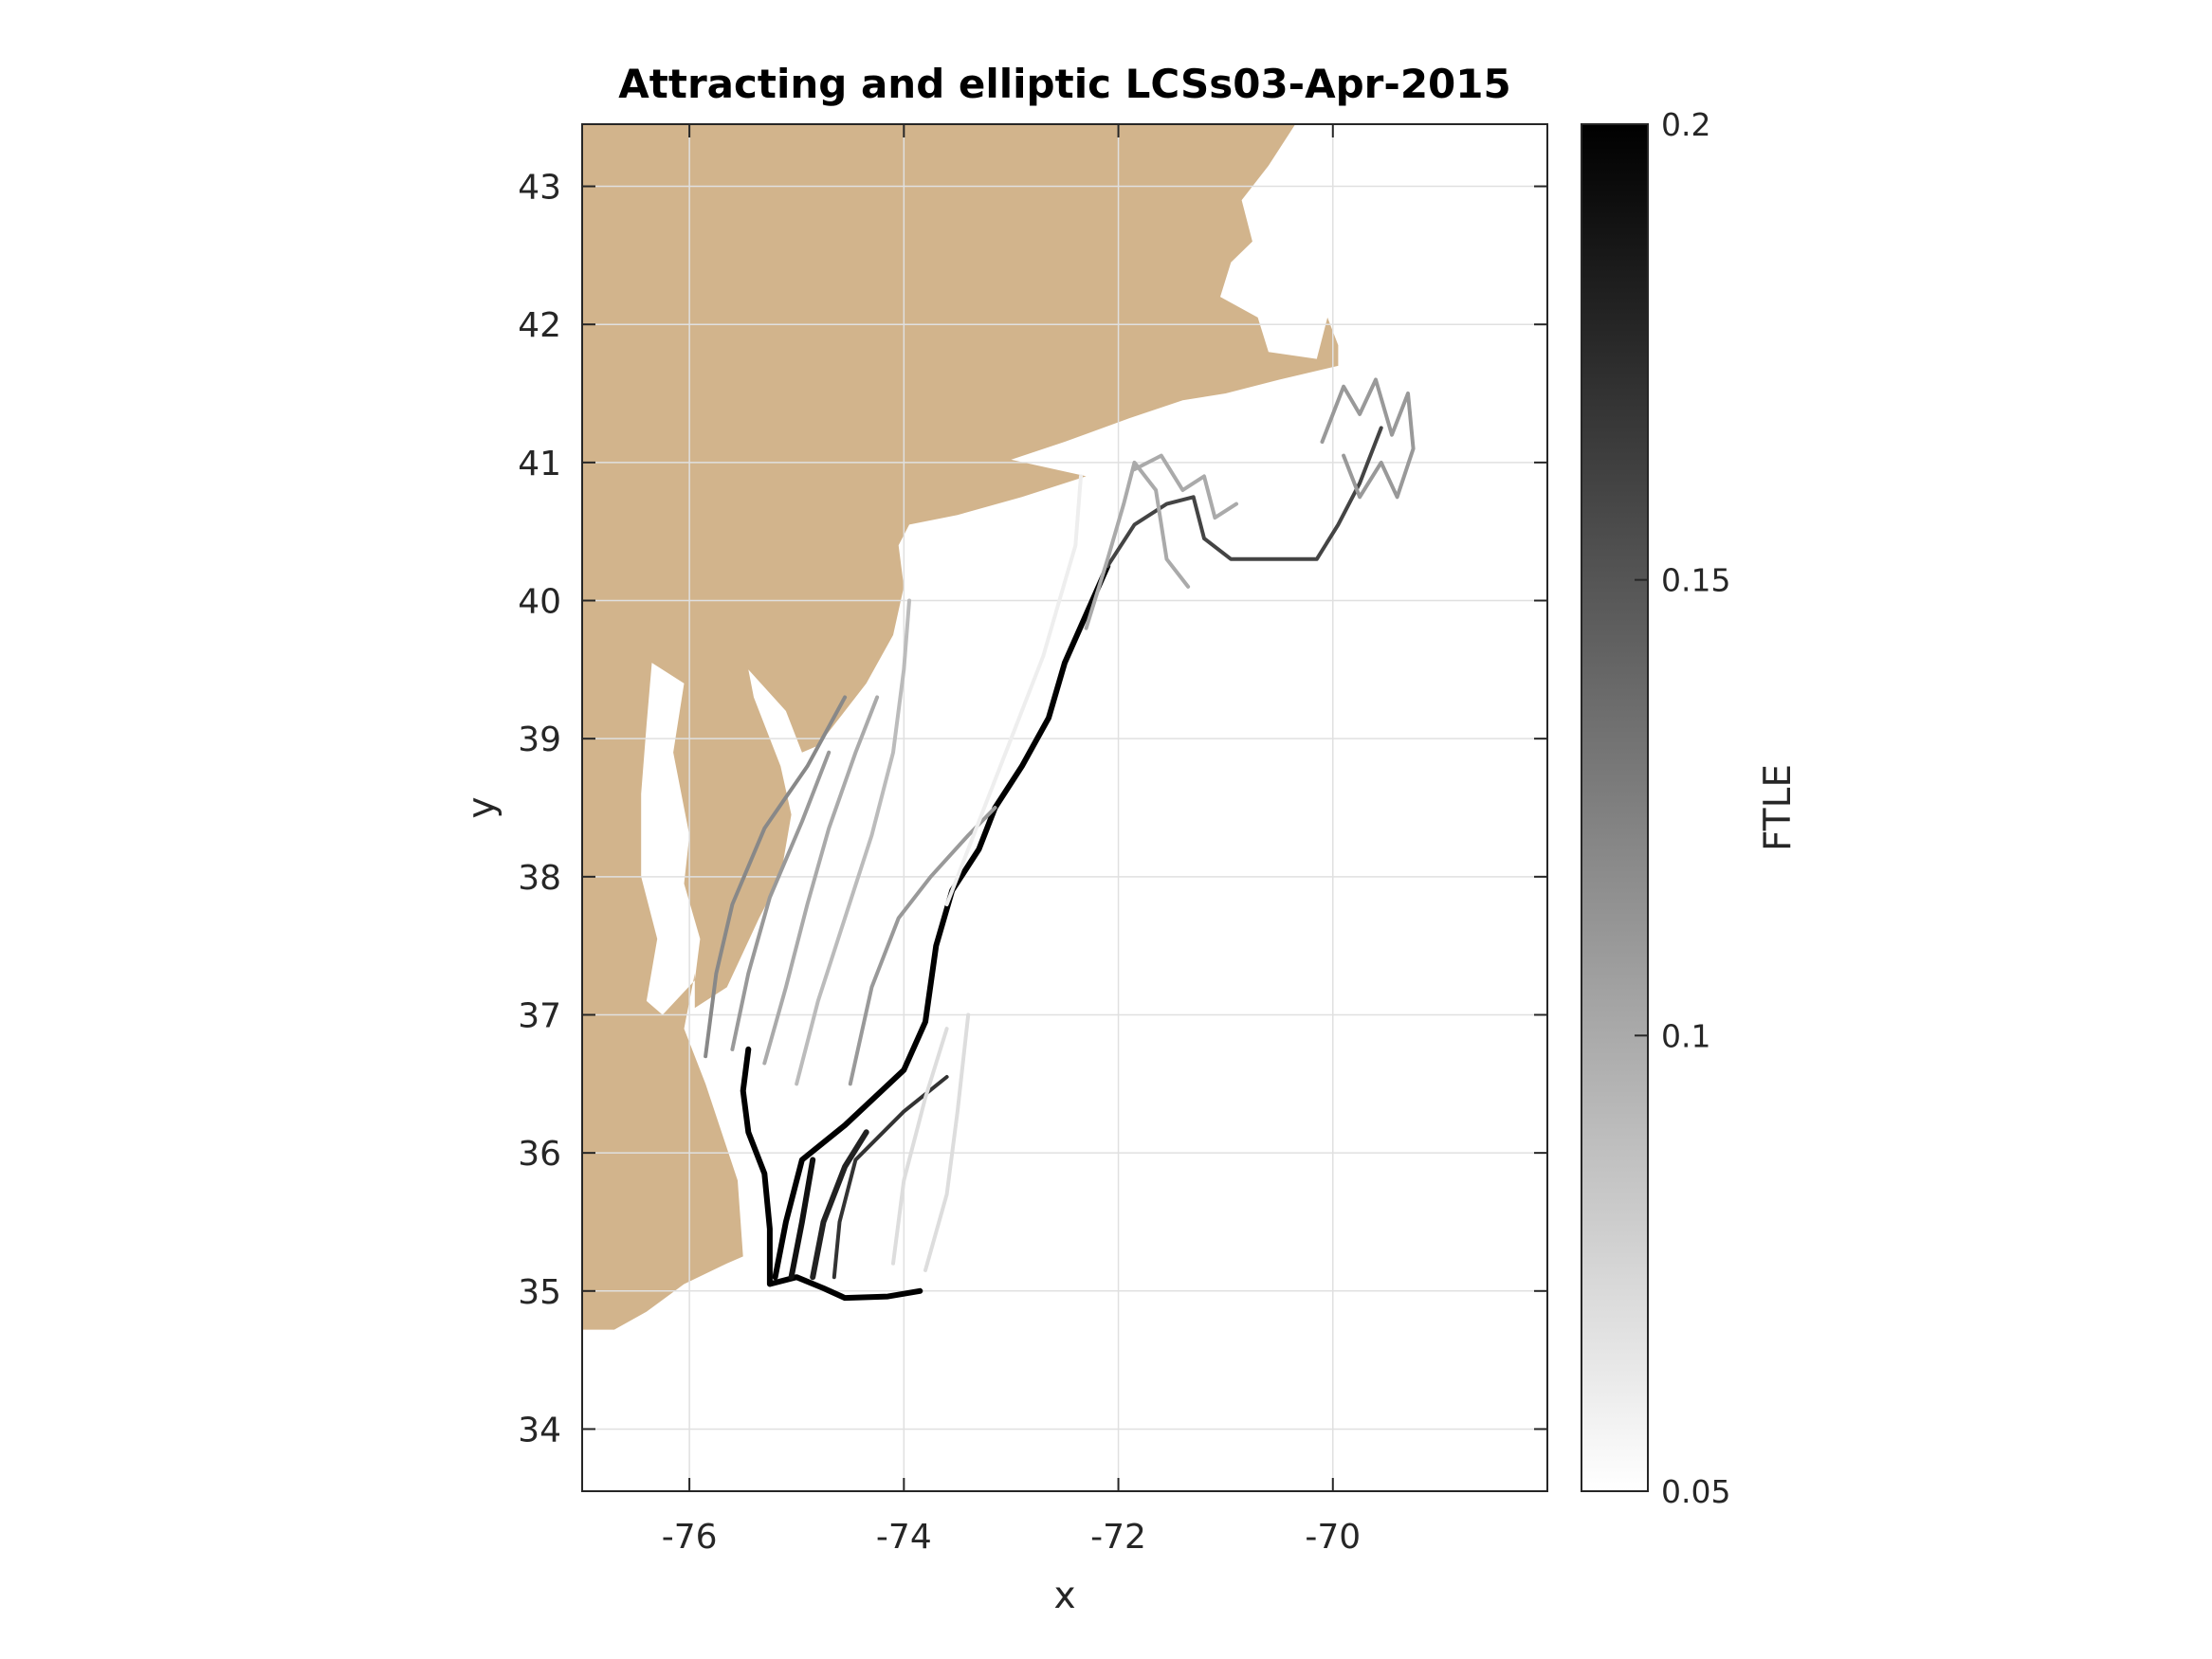 The image size is (2212, 1659). Describe the element at coordinates (539, 739) in the screenshot. I see `y-tick-label: 39` at that location.